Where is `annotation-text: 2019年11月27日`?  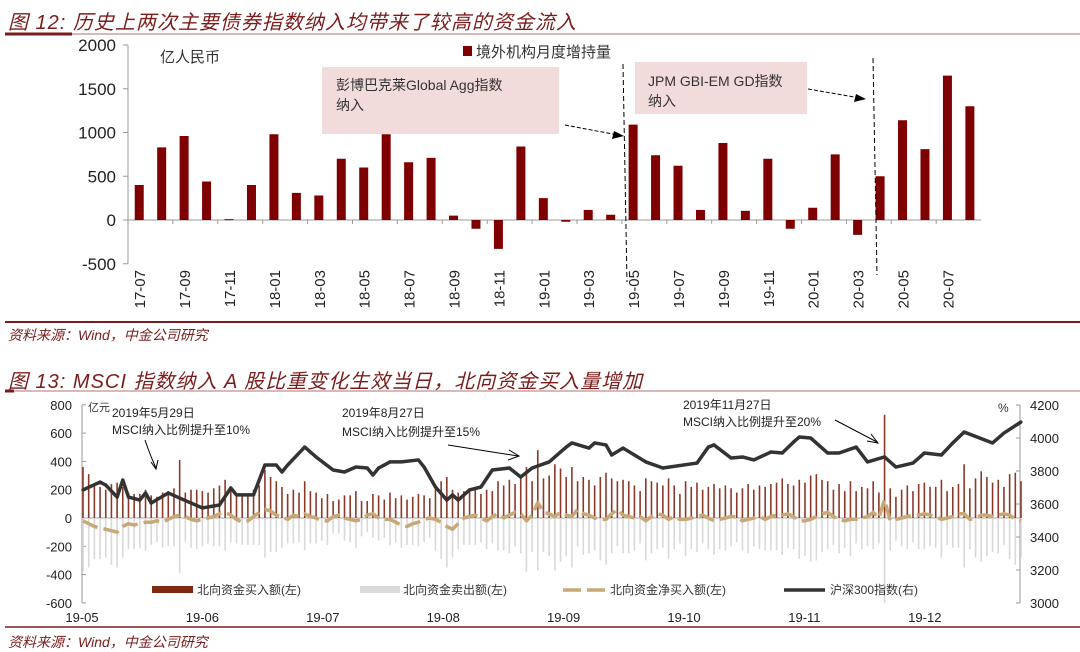
annotation-text: 2019年11月27日 is located at coordinates (727, 405).